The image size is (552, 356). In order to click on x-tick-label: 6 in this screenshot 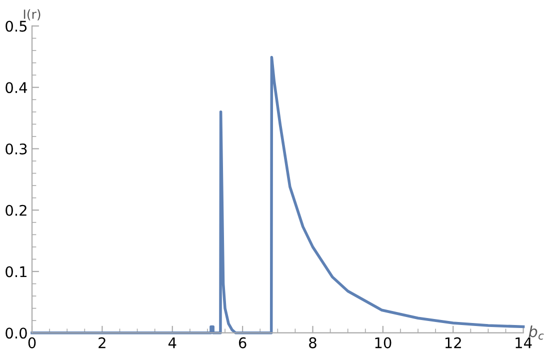, I will do `click(242, 342)`.